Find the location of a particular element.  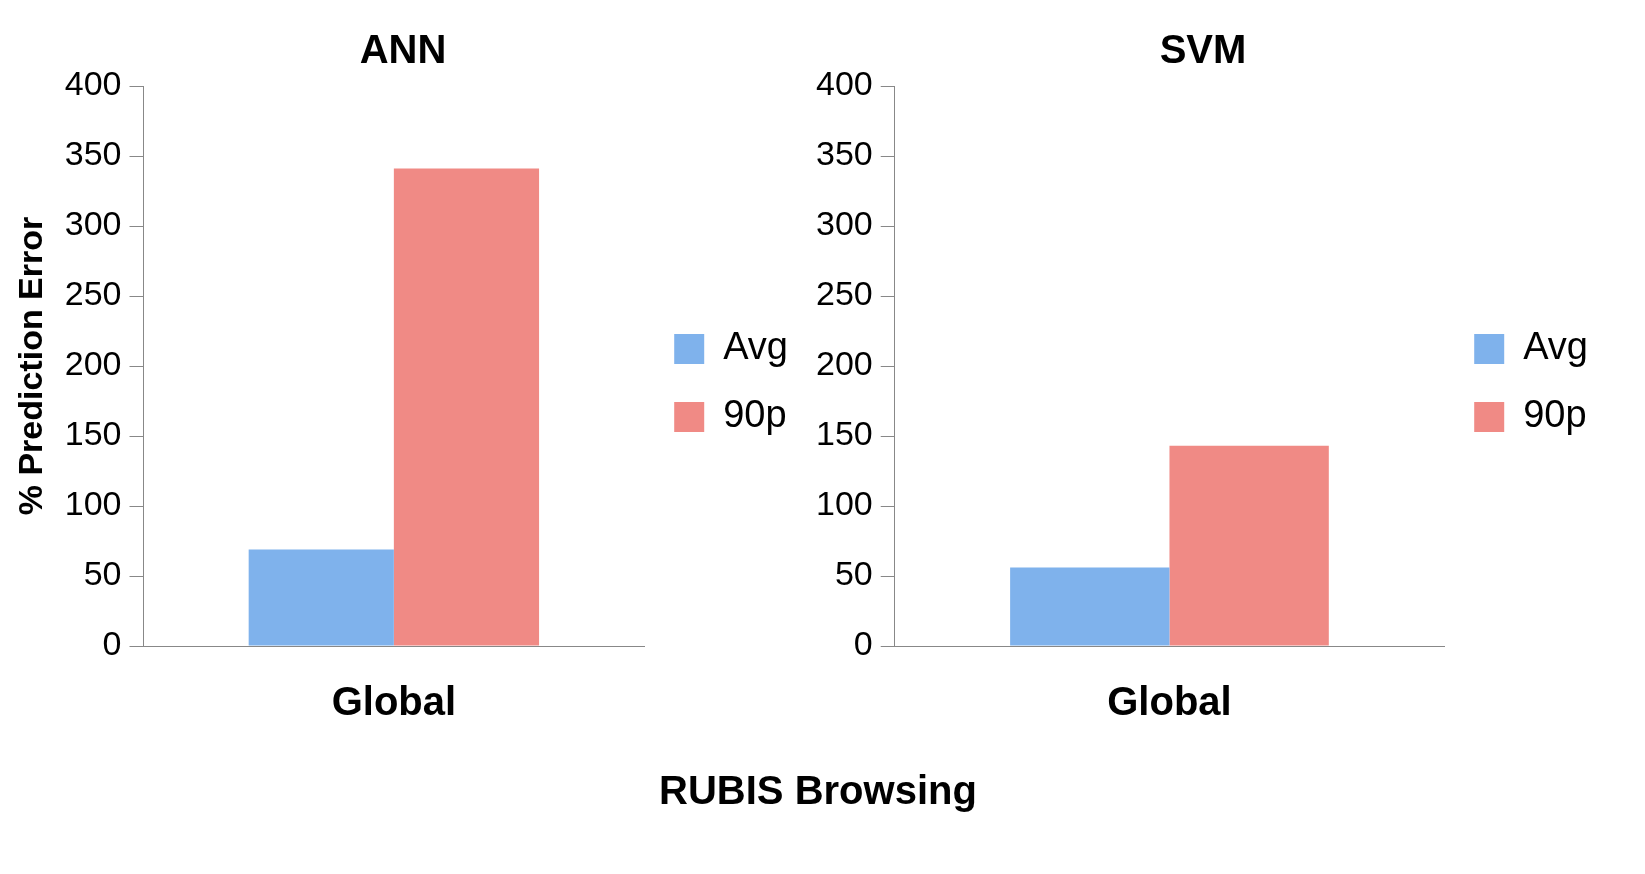

y-axis-title: % Prediction Error is located at coordinates (29, 366).